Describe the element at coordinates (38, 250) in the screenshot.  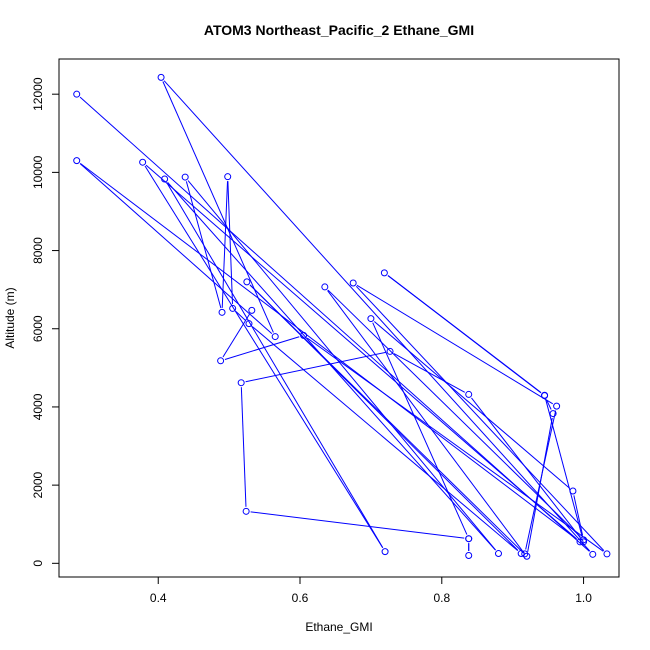
I see `y-tick-label: 8000` at that location.